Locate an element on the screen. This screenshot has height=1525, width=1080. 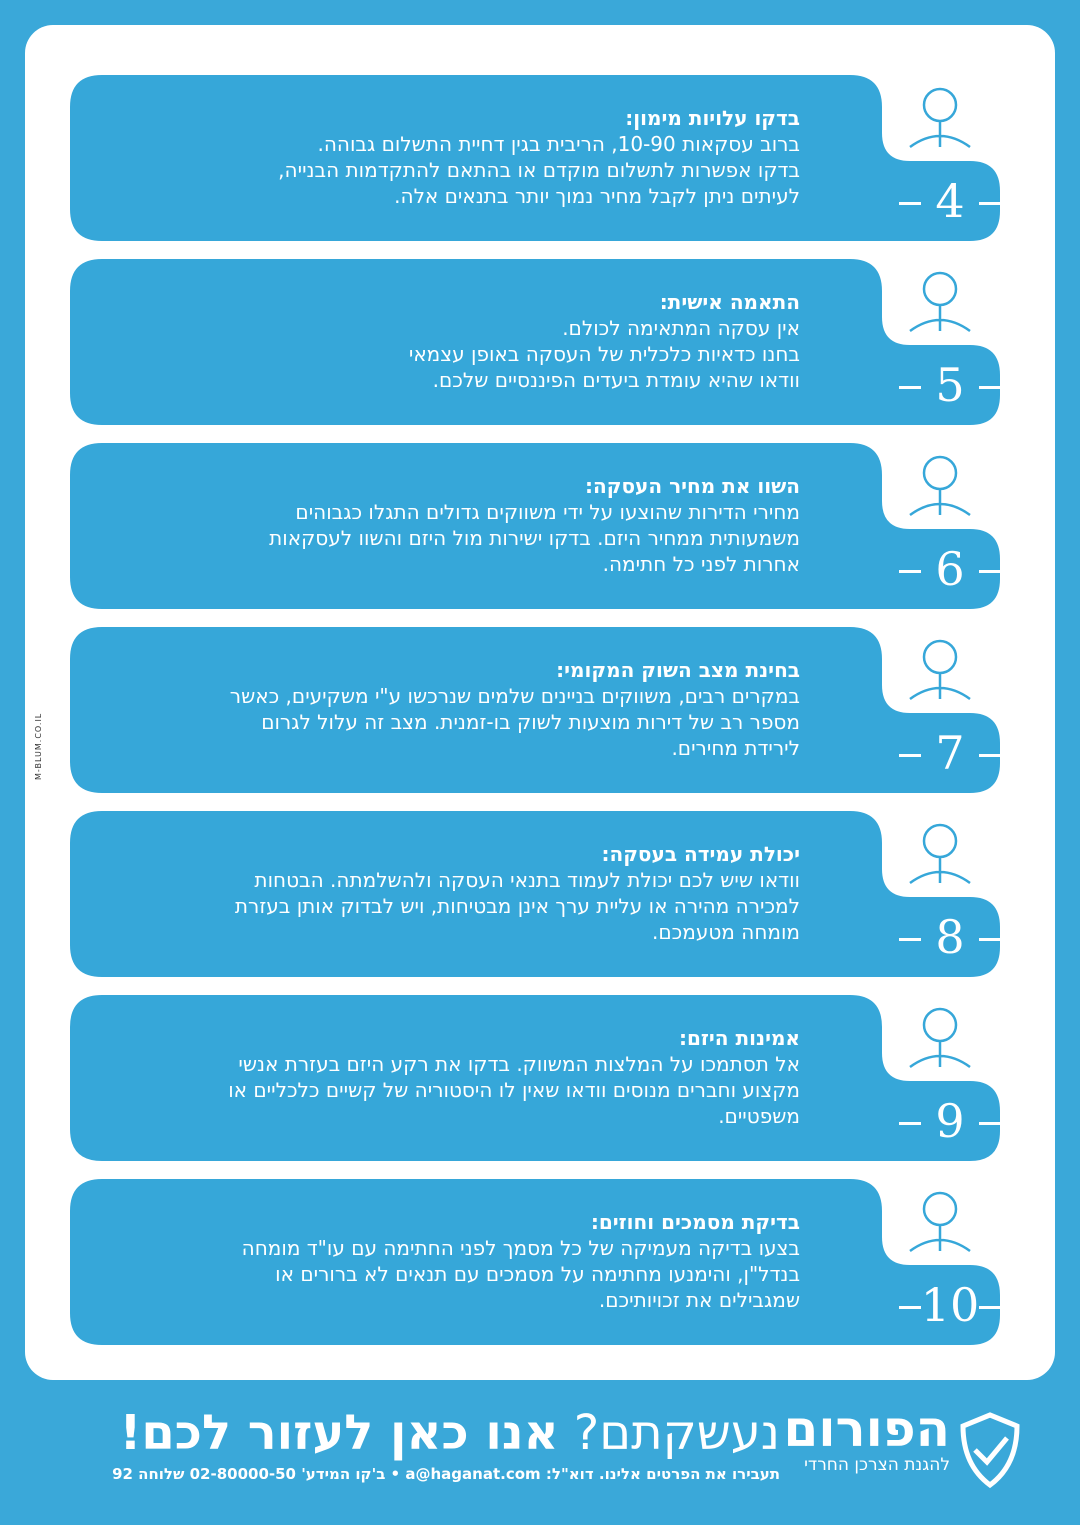
item-title: בדקו עלויות מימון: is located at coordinates (712, 118).